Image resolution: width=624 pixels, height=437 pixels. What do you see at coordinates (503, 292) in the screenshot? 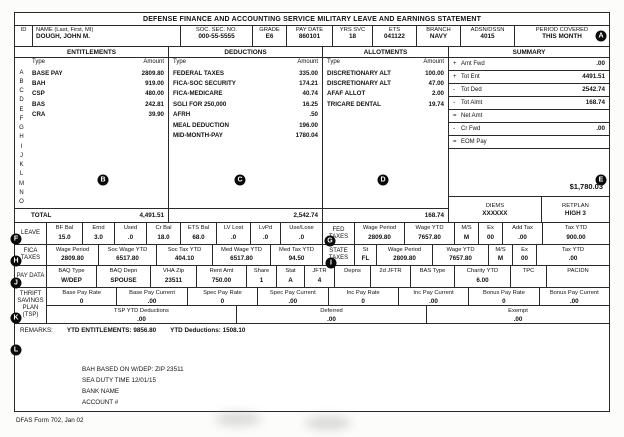
I see `field-label: Bonus Pay Rate` at bounding box center [503, 292].